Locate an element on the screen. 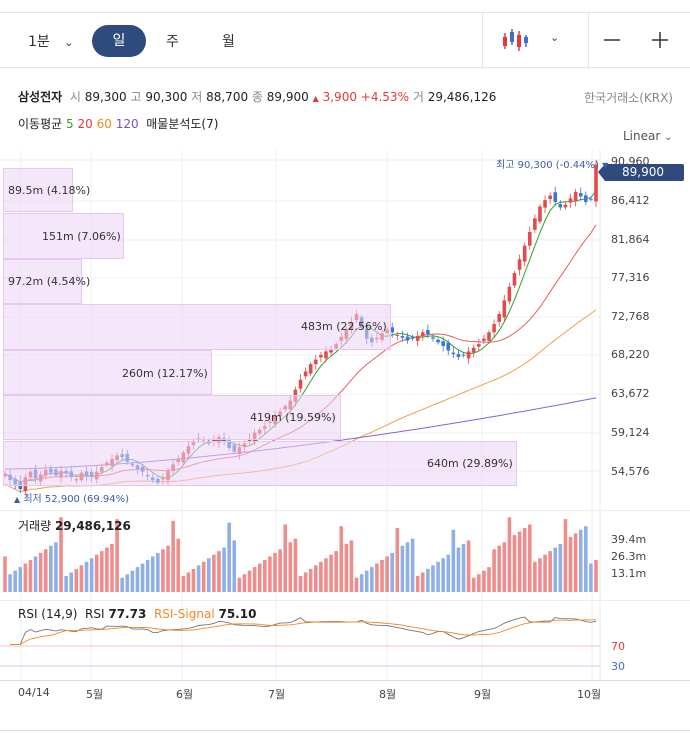  plus-icon is located at coordinates (660, 40).